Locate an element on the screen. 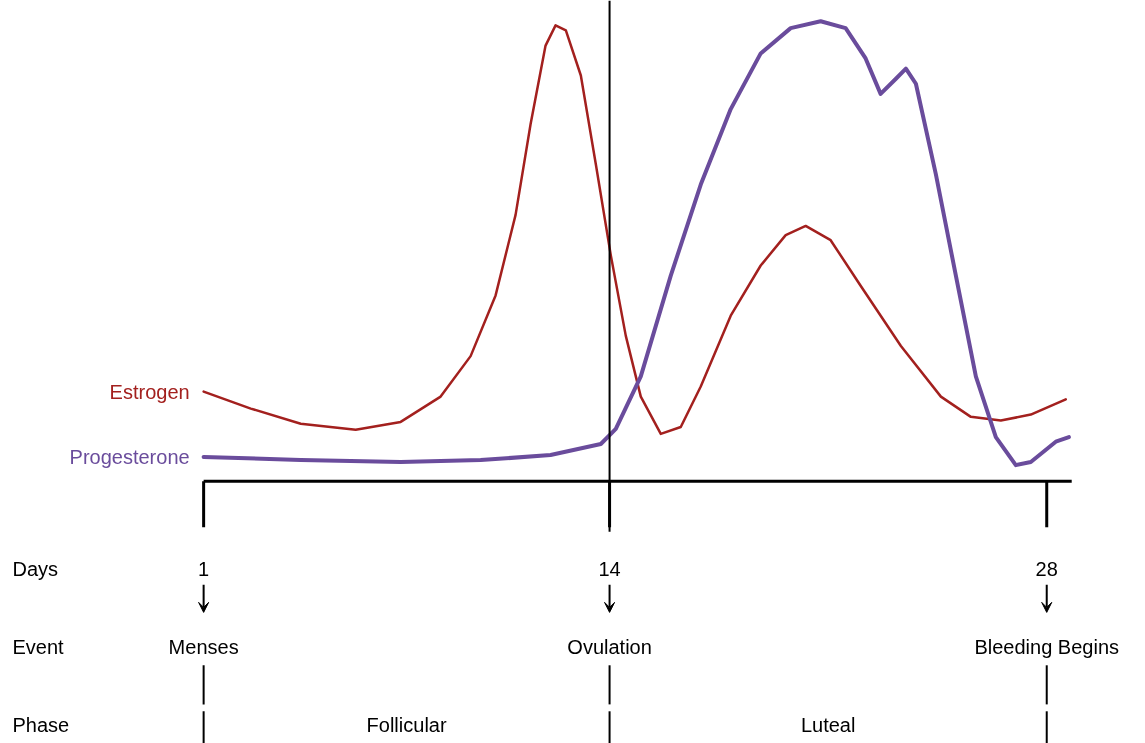 Image resolution: width=1145 pixels, height=743 pixels. text: Ovulation is located at coordinates (609, 646).